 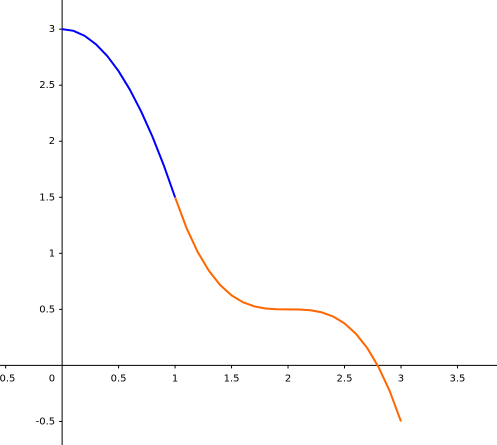 What do you see at coordinates (46, 421) in the screenshot?
I see `y-tick-label: -0.5` at bounding box center [46, 421].